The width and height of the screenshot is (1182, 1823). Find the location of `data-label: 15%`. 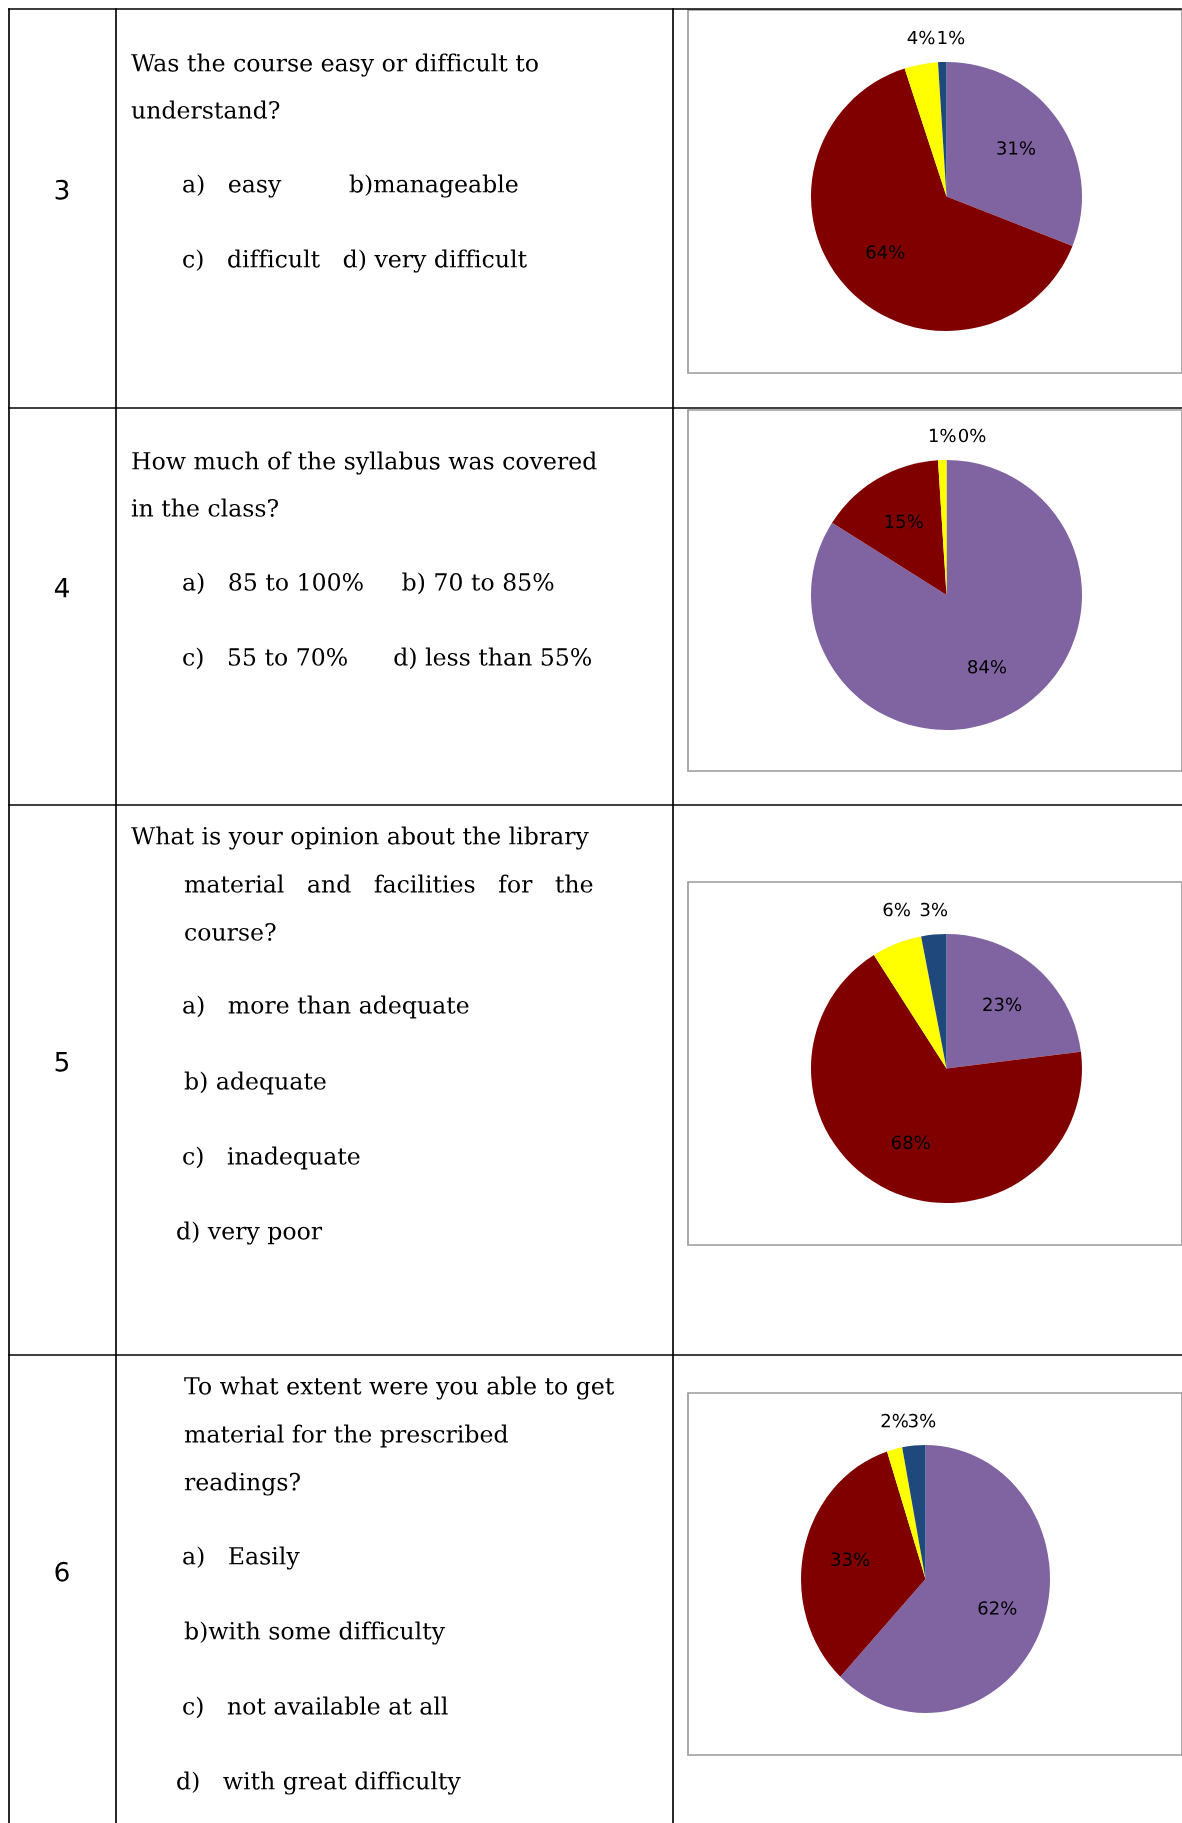

data-label: 15% is located at coordinates (904, 521).